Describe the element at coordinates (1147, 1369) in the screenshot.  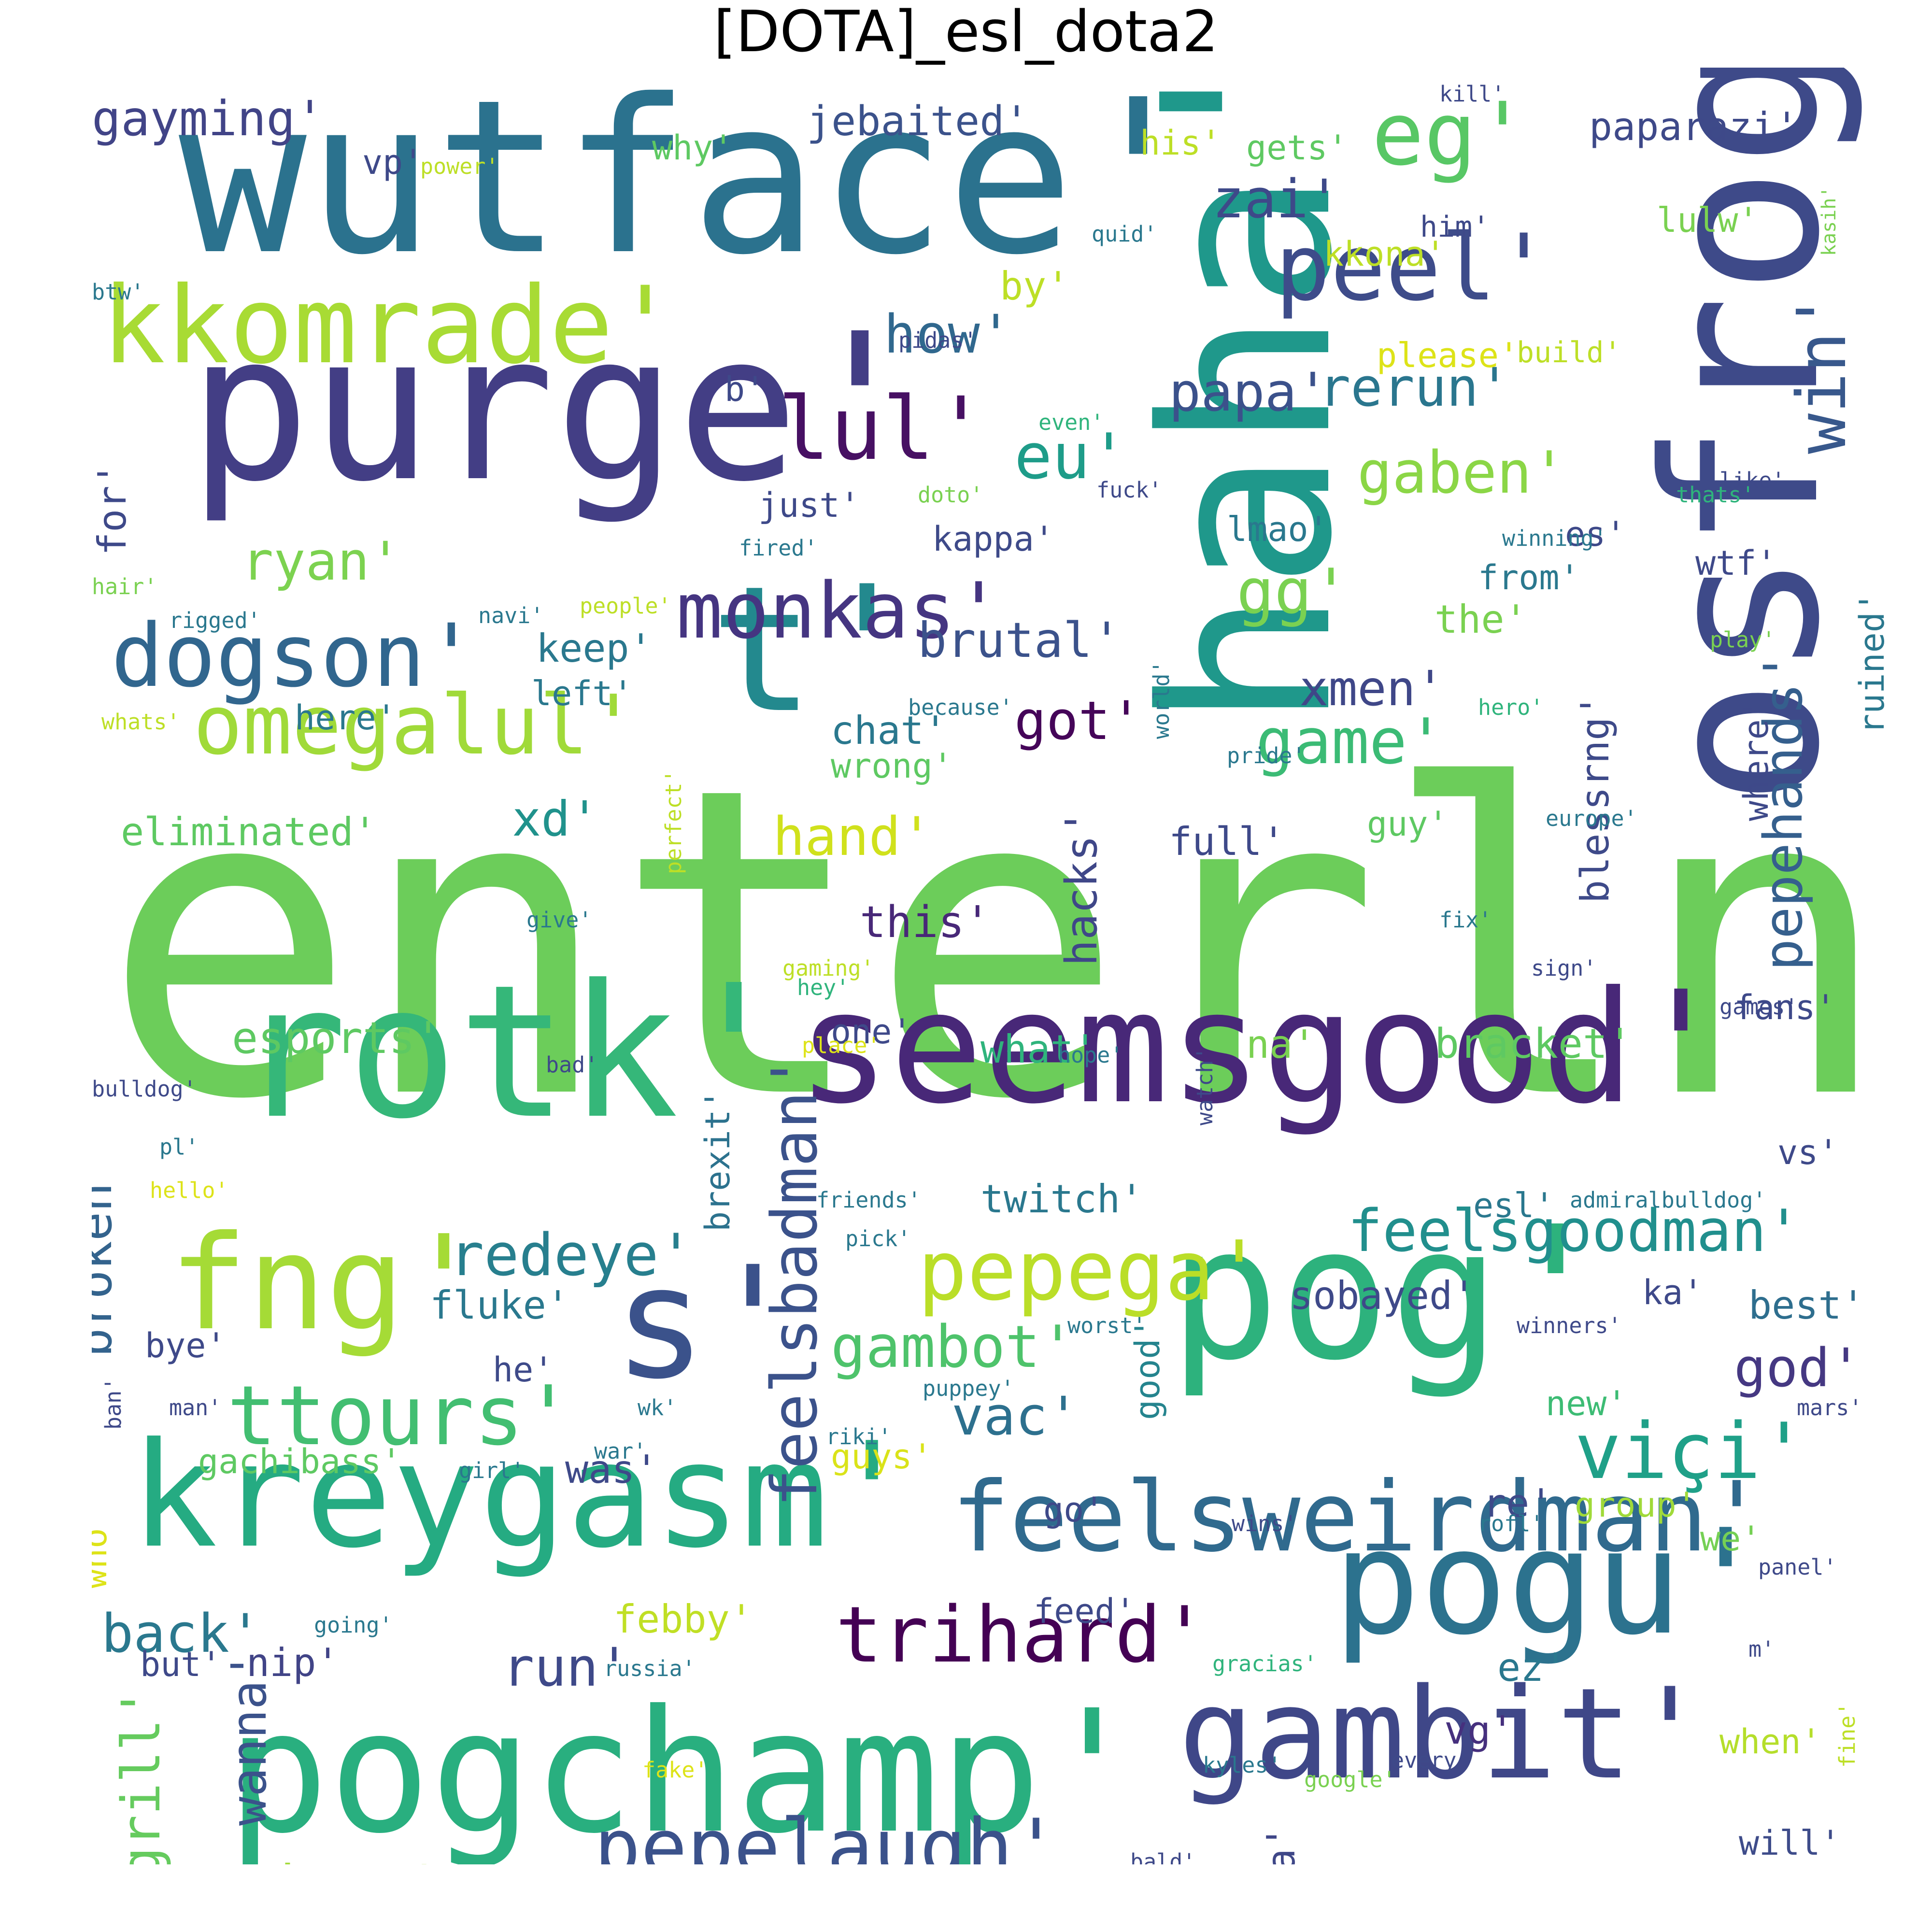
I see `word: good'` at that location.